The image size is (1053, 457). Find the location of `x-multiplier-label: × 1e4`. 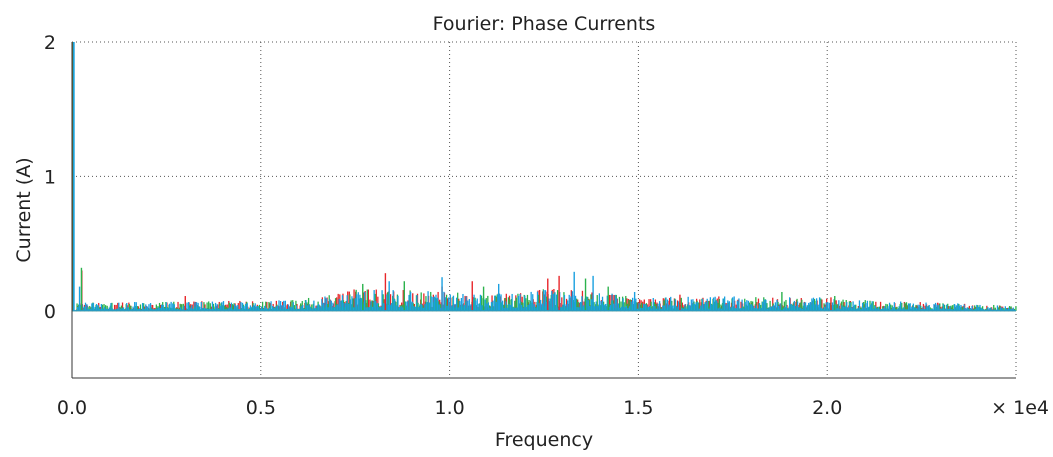

x-multiplier-label: × 1e4 is located at coordinates (1020, 408).